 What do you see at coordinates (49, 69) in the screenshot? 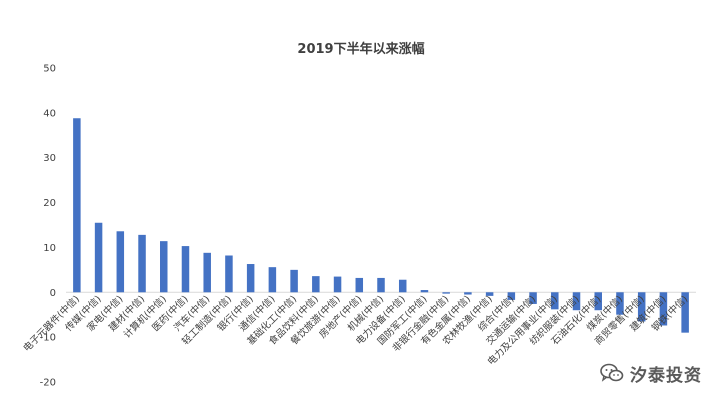
I see `y-tick-label: 50` at bounding box center [49, 69].